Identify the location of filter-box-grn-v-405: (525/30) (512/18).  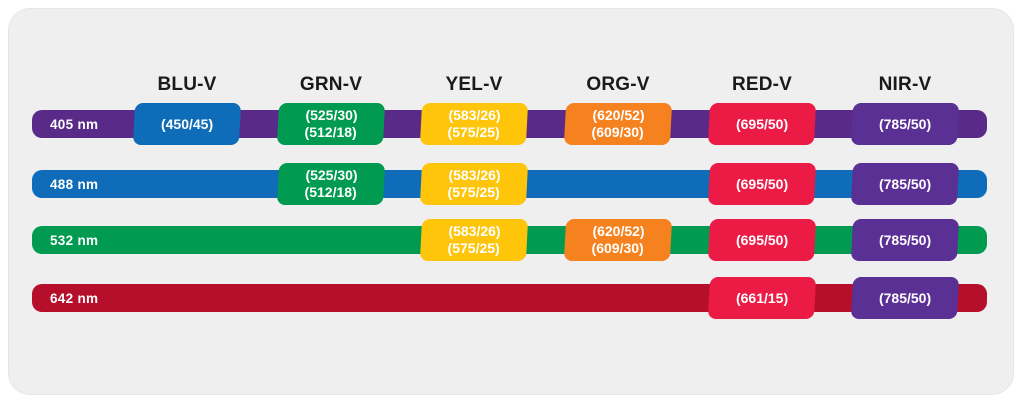
(331, 124).